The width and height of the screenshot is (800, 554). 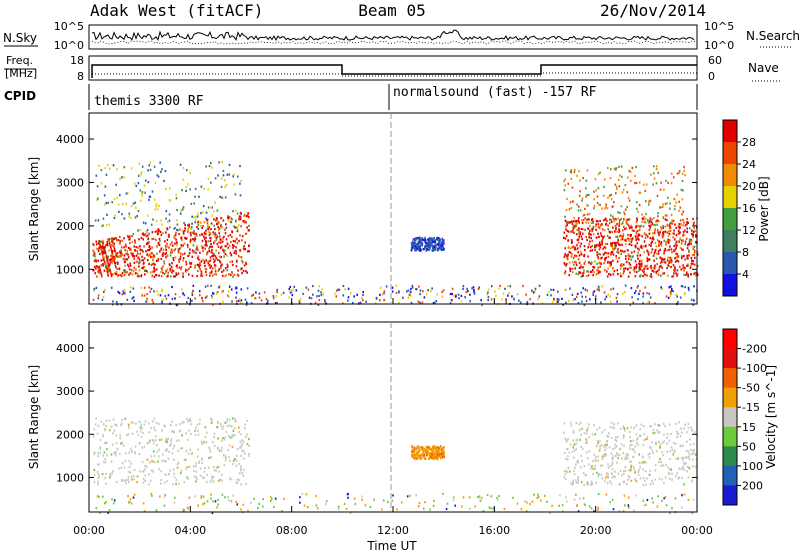 I want to click on nave-trace, so click(x=394, y=74).